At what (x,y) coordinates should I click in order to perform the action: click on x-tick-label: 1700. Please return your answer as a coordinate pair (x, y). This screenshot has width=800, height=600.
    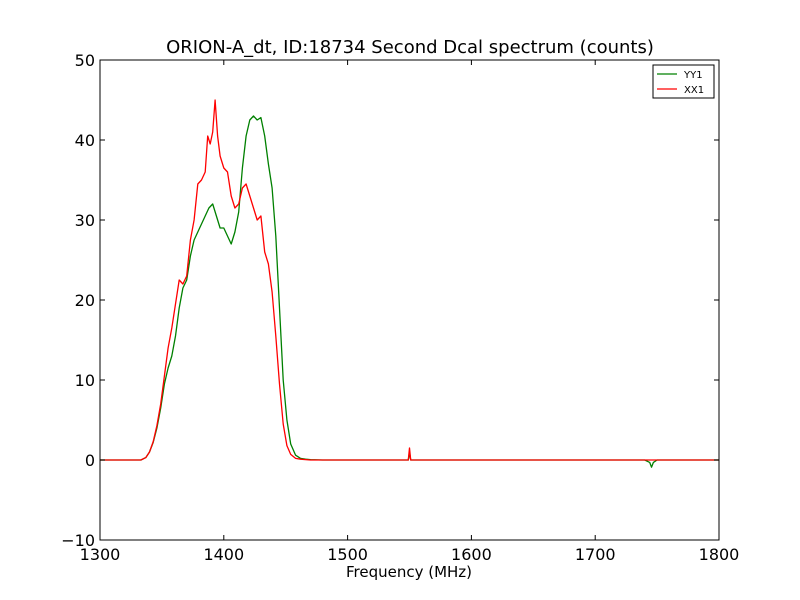
    Looking at the image, I should click on (595, 554).